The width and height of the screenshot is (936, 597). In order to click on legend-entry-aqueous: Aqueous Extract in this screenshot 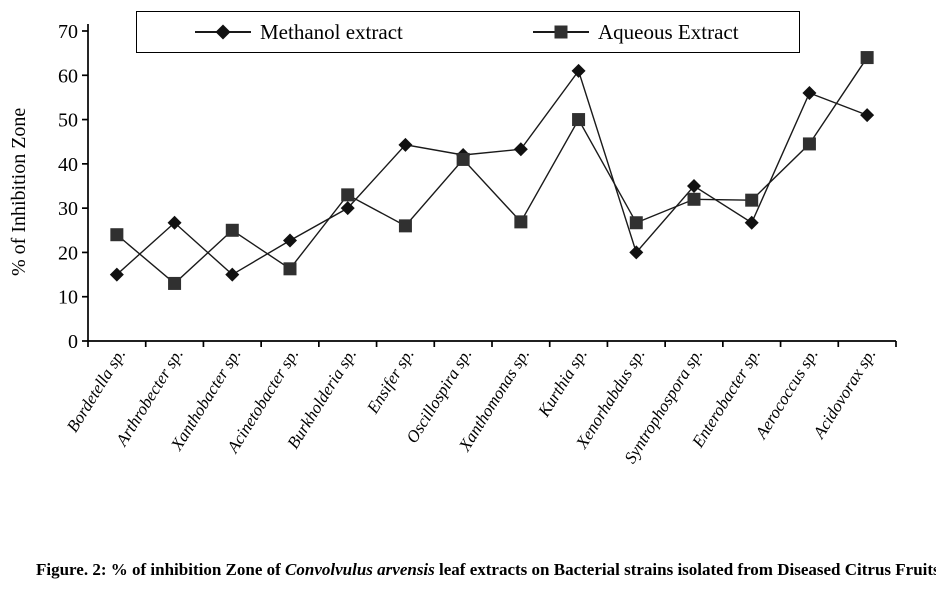, I will do `click(636, 32)`.